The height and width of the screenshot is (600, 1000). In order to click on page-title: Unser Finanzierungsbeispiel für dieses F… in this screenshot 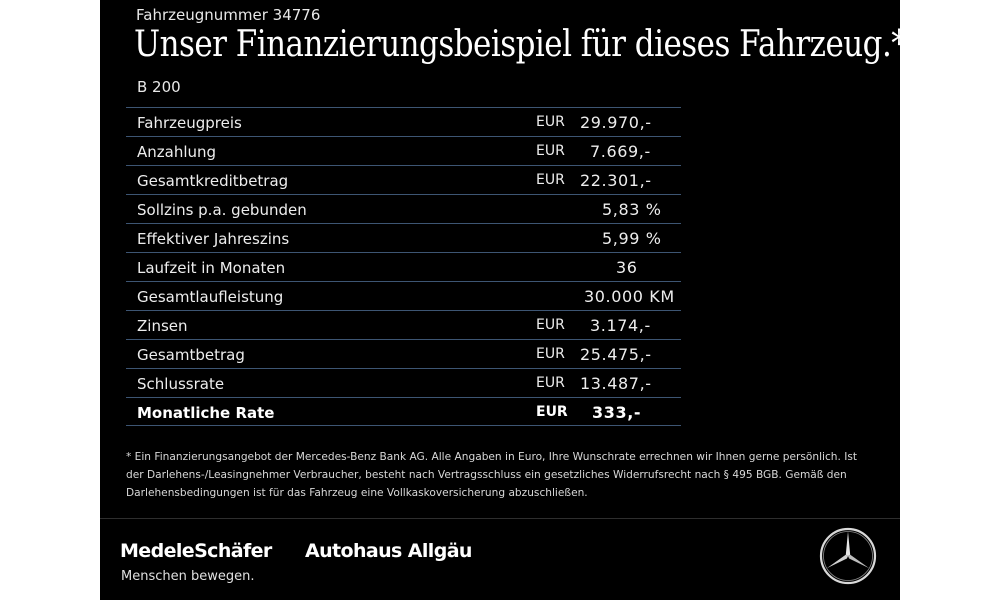, I will do `click(520, 44)`.